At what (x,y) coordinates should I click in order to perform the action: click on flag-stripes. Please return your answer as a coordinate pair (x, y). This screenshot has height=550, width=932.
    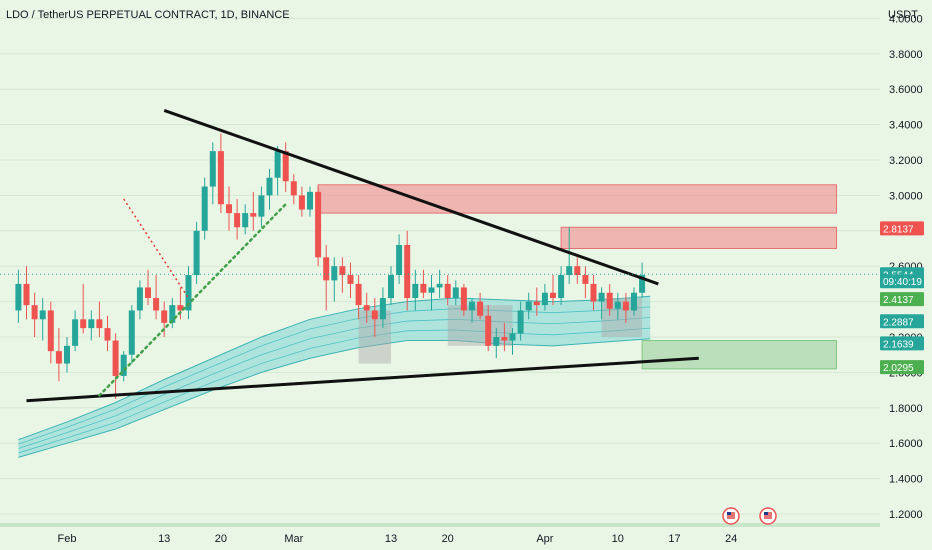
    Looking at the image, I should click on (768, 515).